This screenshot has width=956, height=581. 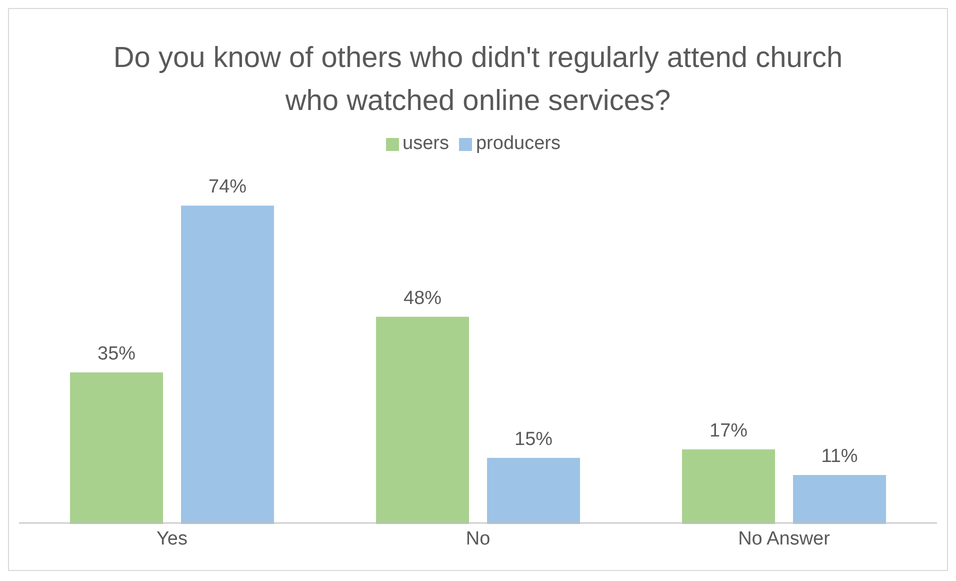 What do you see at coordinates (533, 439) in the screenshot?
I see `data-label: 15%` at bounding box center [533, 439].